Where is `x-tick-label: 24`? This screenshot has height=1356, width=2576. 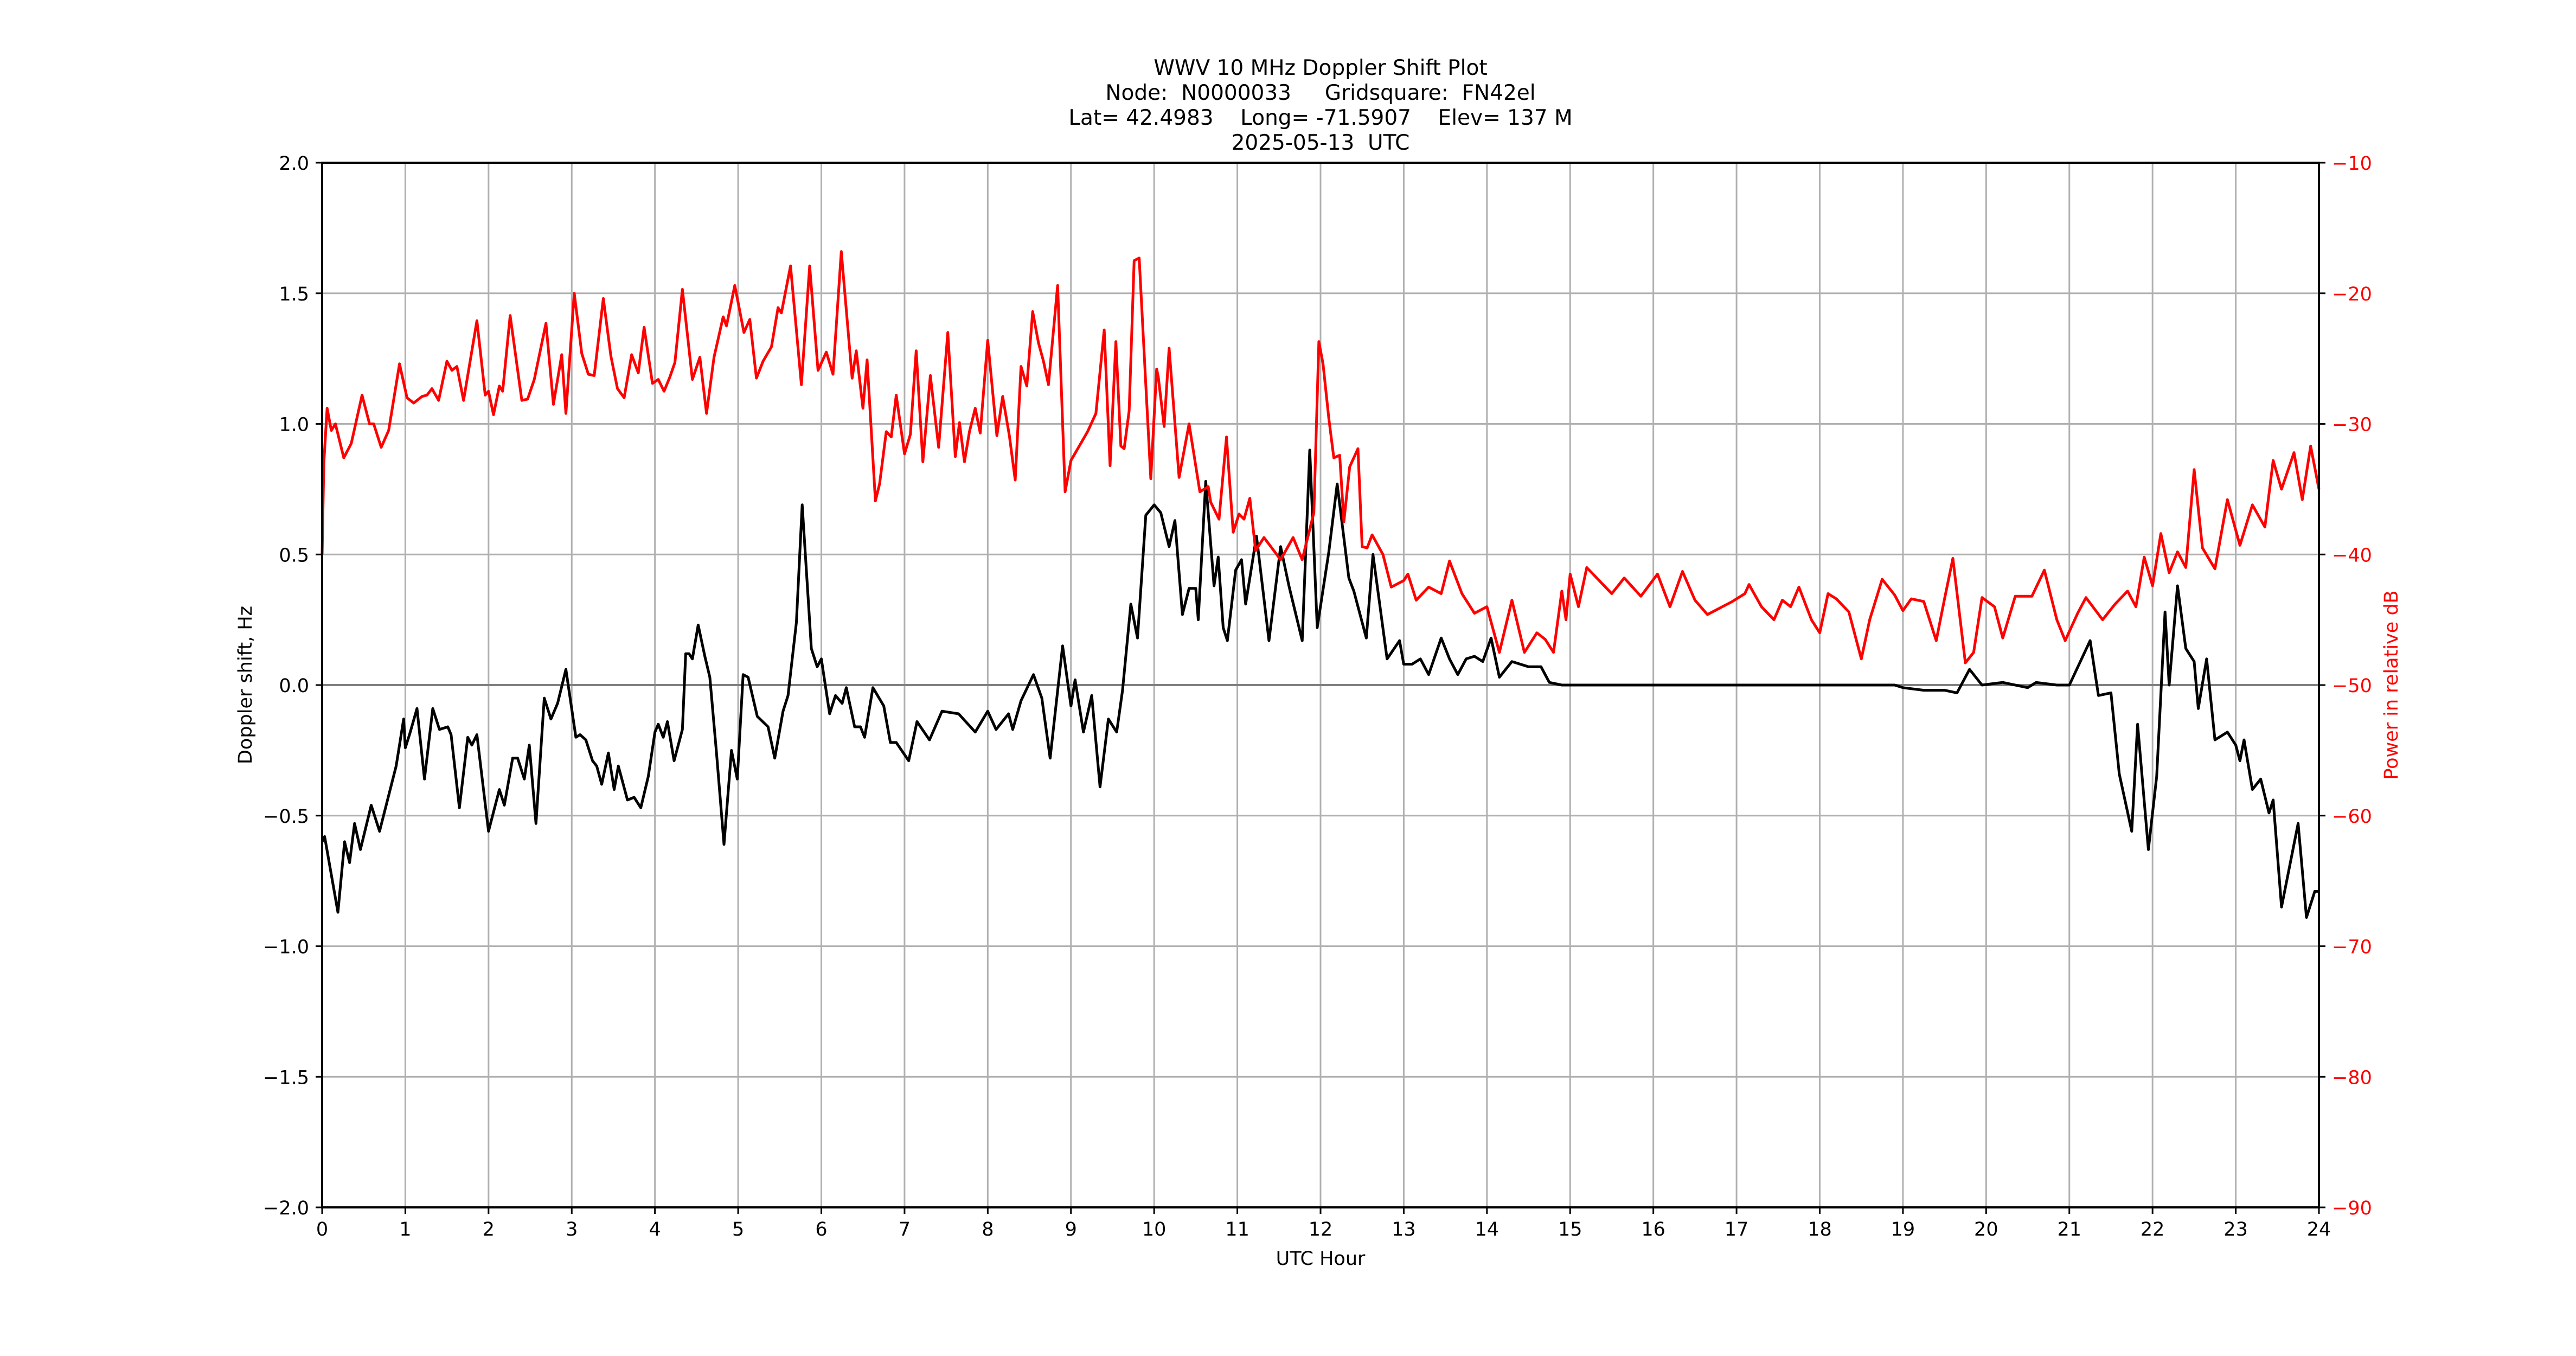 x-tick-label: 24 is located at coordinates (2319, 1229).